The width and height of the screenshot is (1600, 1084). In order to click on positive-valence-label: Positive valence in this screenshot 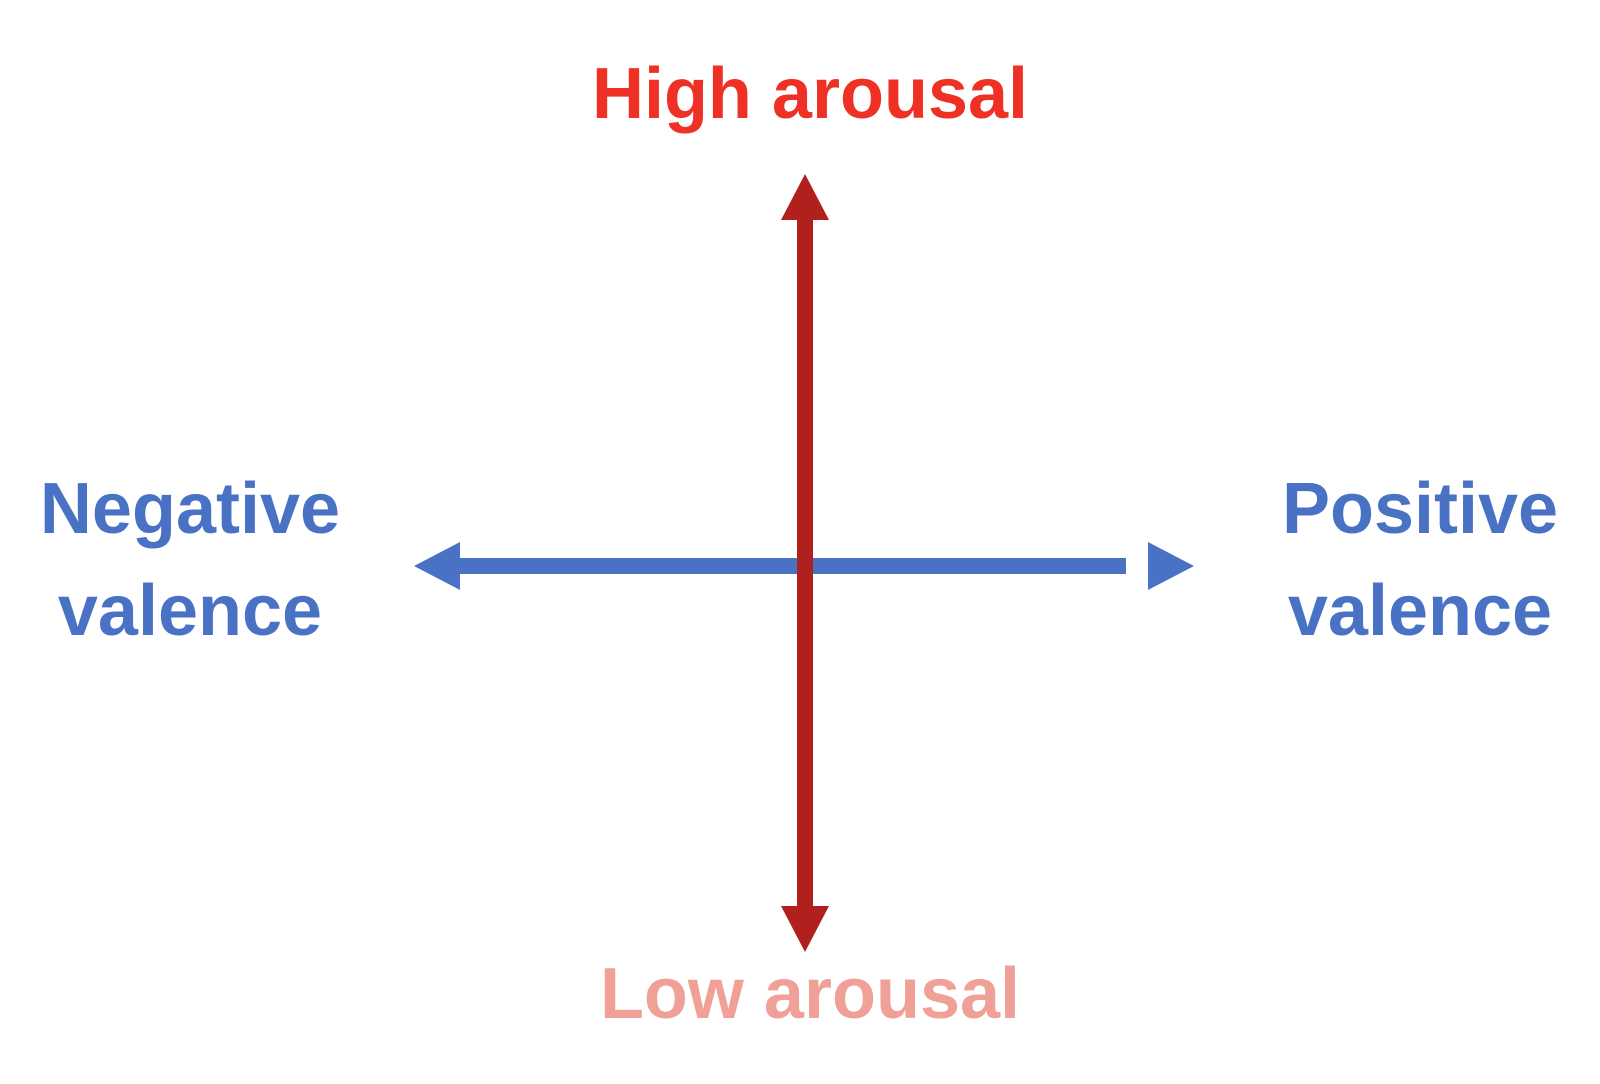, I will do `click(1420, 560)`.